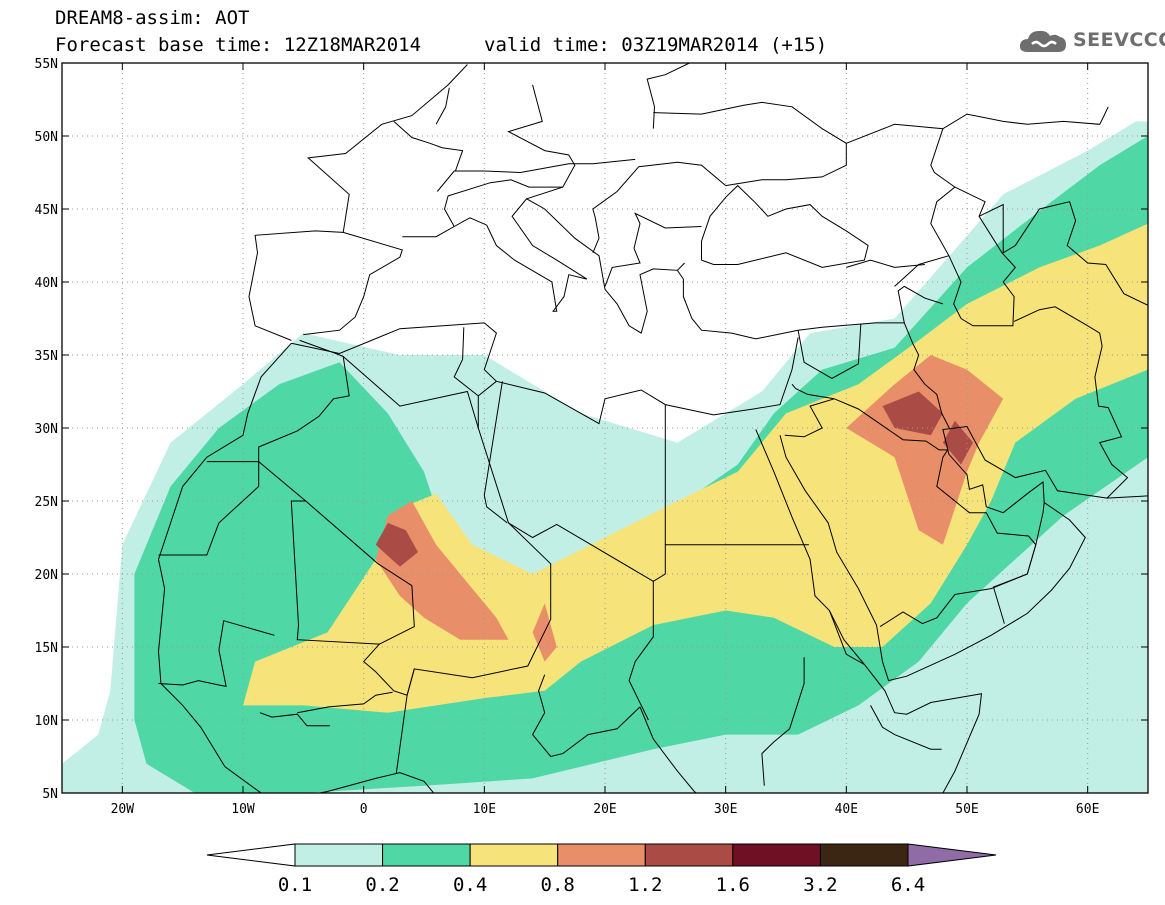  What do you see at coordinates (152, 18) in the screenshot?
I see `map-title: DREAM8-assim: AOT` at bounding box center [152, 18].